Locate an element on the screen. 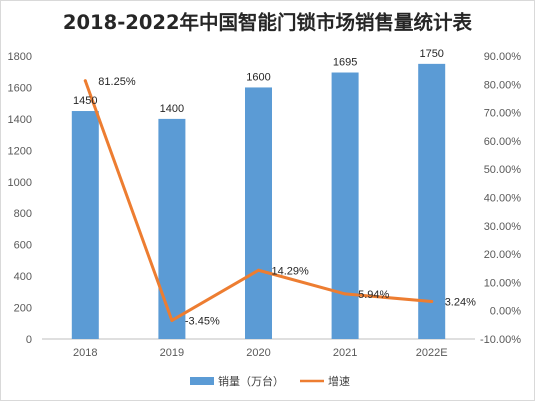 The height and width of the screenshot is (401, 535). legend: 销量（万台） 增速 is located at coordinates (270, 381).